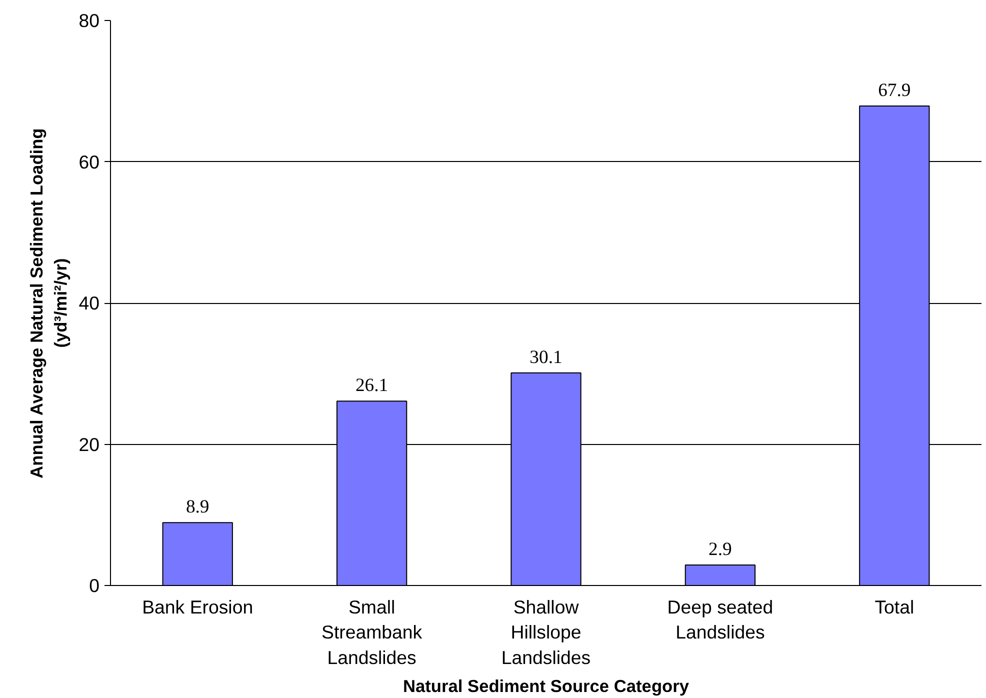 The image size is (986, 698). Describe the element at coordinates (720, 549) in the screenshot. I see `data-label: 2.9` at that location.